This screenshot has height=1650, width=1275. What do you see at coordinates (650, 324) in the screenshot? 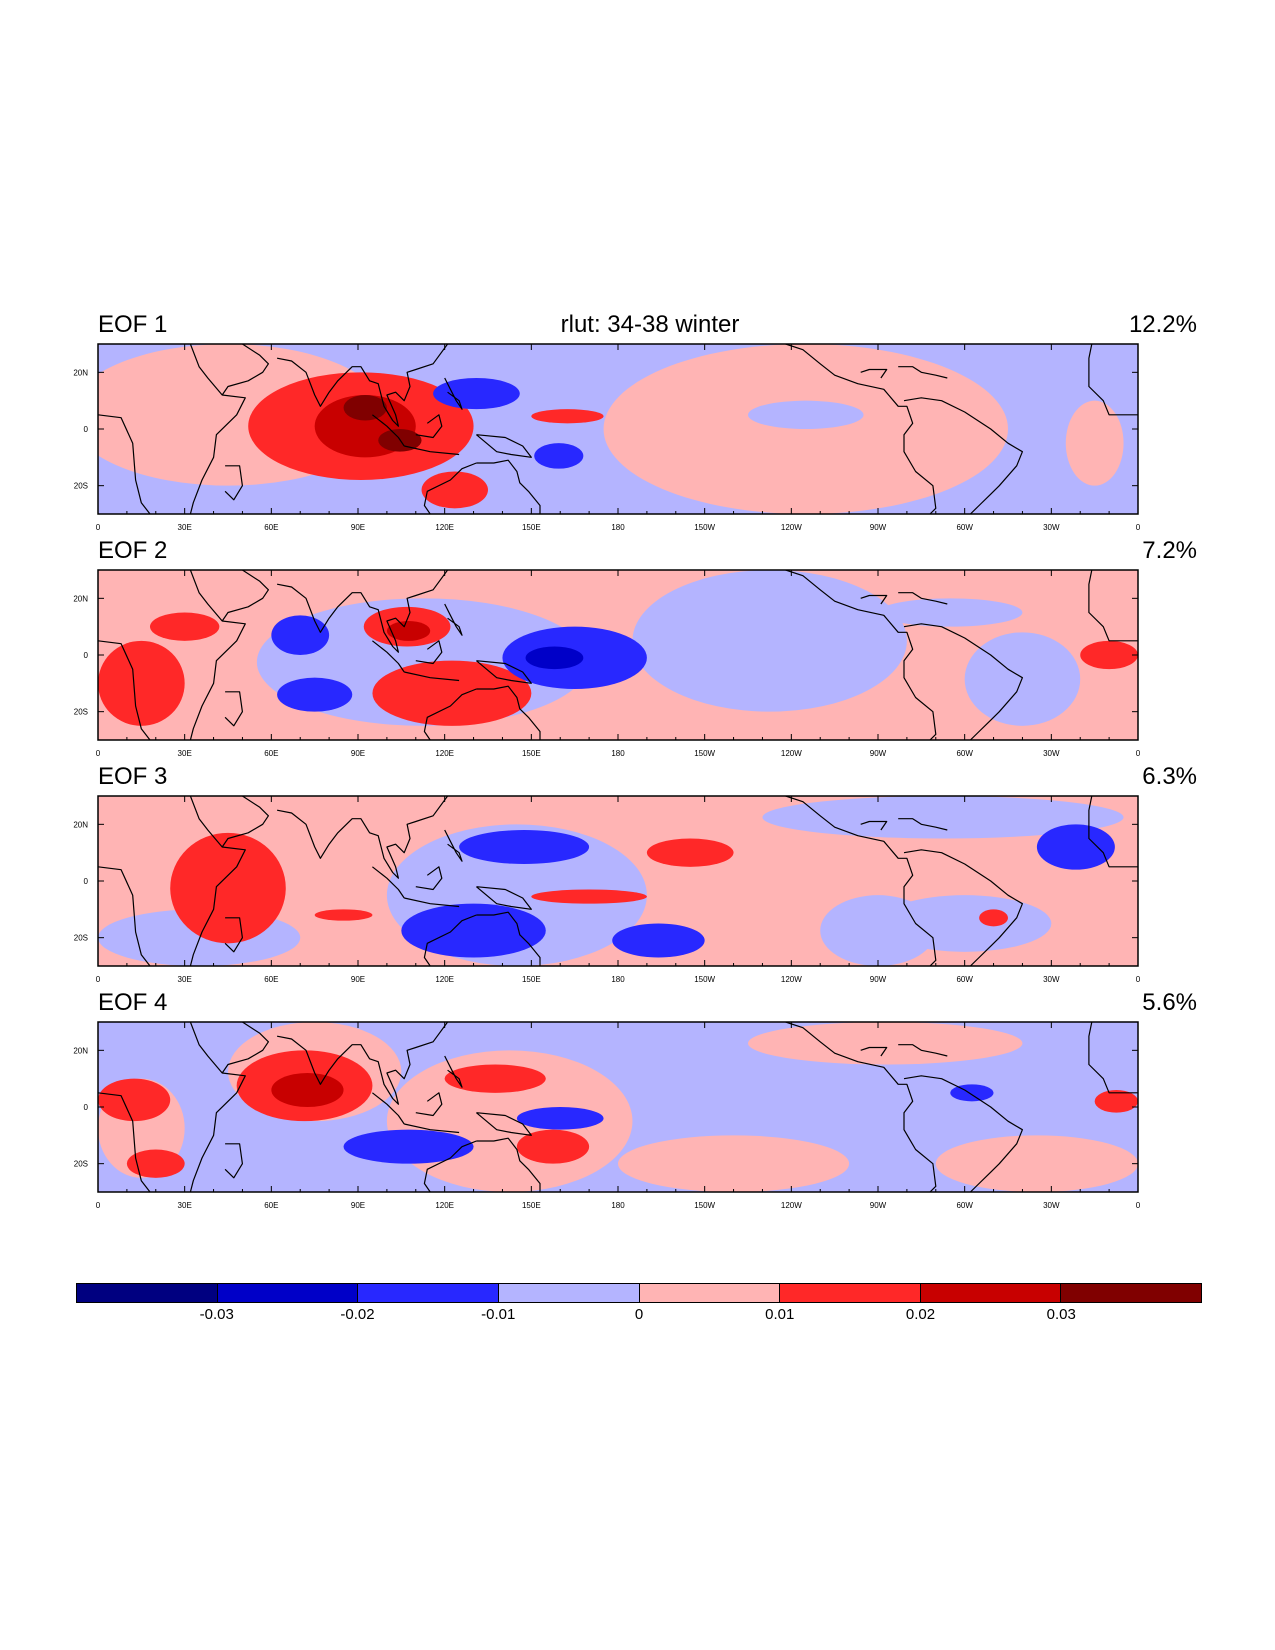
I see `main-title: rlut: 34-38 winter` at bounding box center [650, 324].